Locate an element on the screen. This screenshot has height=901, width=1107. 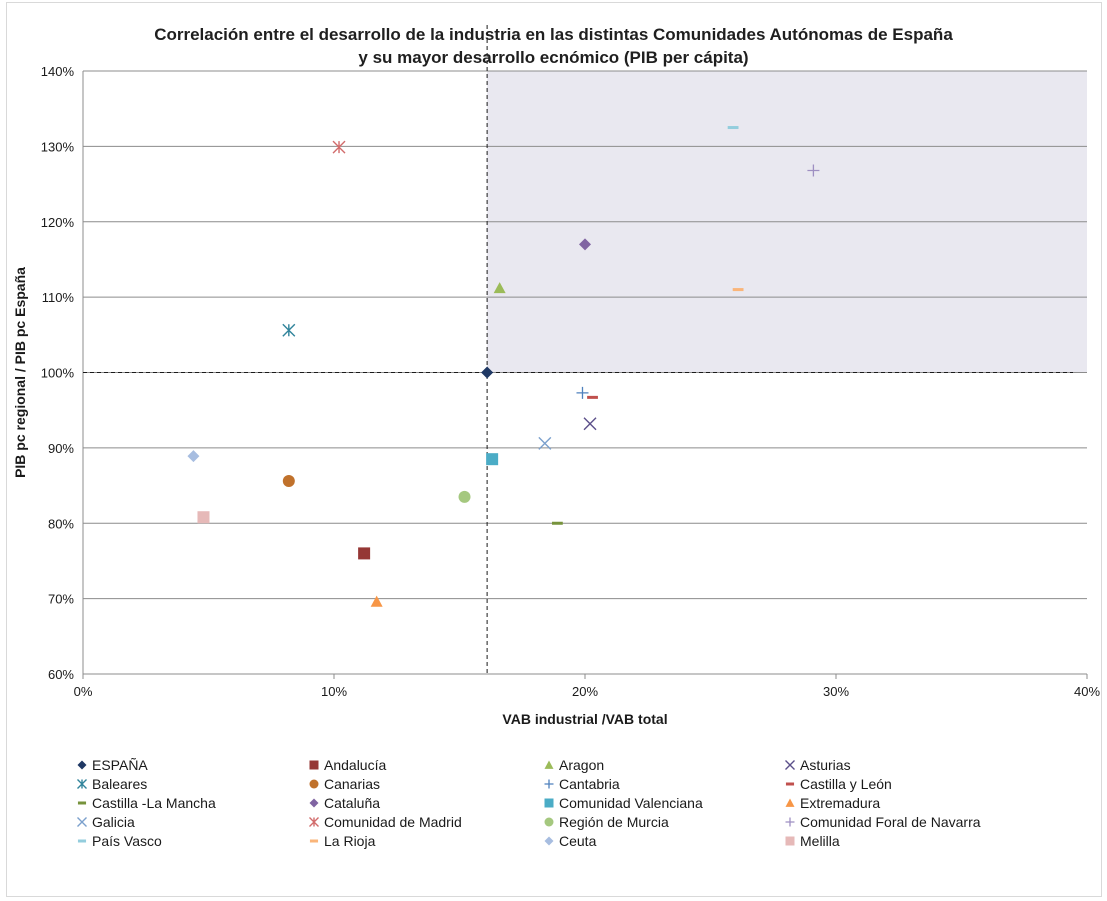
legend-item: Galicia is located at coordinates (105, 822).